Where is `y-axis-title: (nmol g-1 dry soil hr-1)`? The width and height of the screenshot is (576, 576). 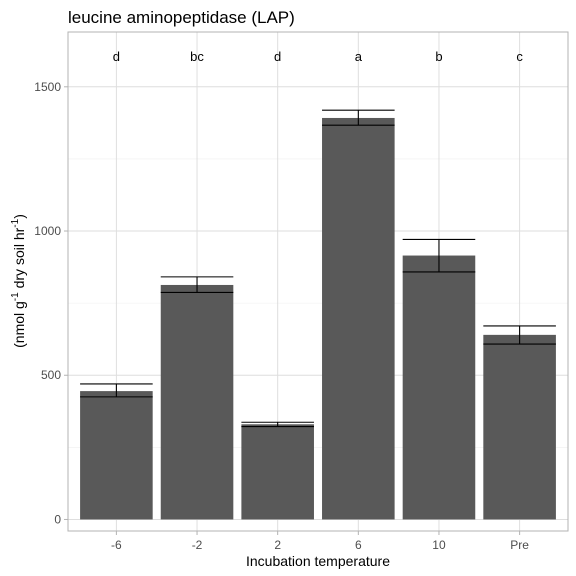
y-axis-title: (nmol g-1 dry soil hr-1) is located at coordinates (18, 281).